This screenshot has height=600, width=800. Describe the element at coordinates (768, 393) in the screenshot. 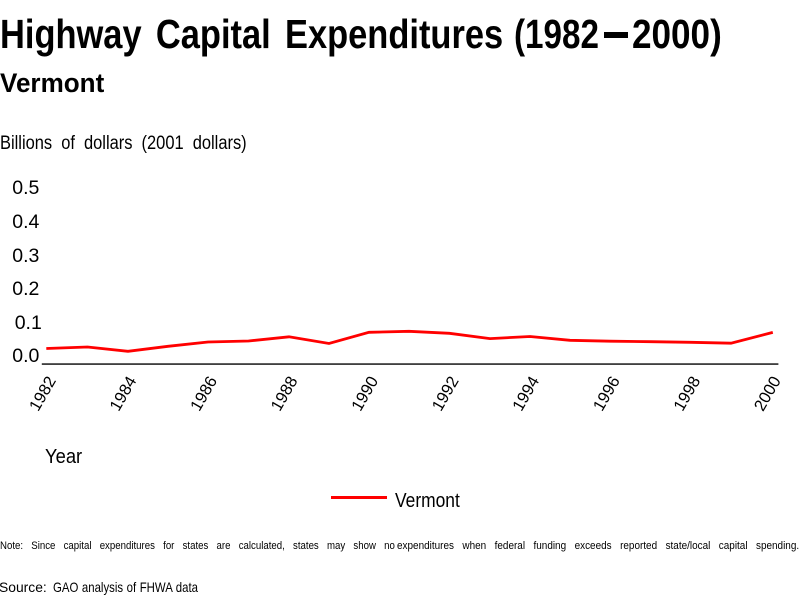

I see `svg-text: 2000` at that location.